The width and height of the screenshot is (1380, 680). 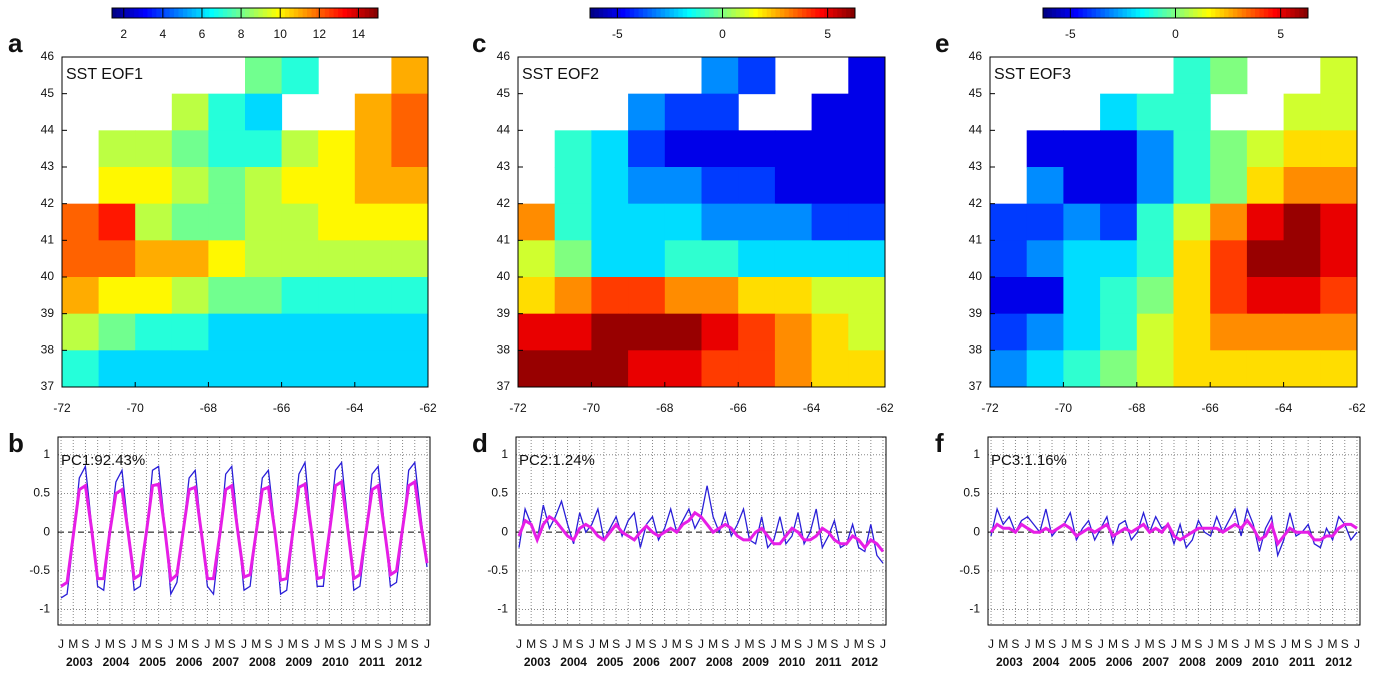 What do you see at coordinates (990, 408) in the screenshot?
I see `x-tick-label: -72` at bounding box center [990, 408].